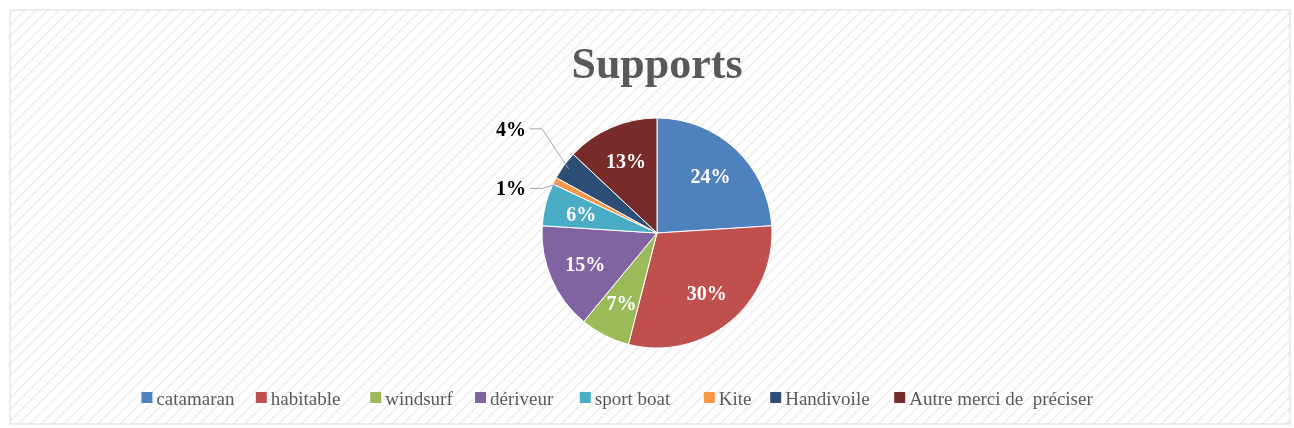 This screenshot has height=428, width=1294. Describe the element at coordinates (305, 398) in the screenshot. I see `legend-label: habitable` at that location.